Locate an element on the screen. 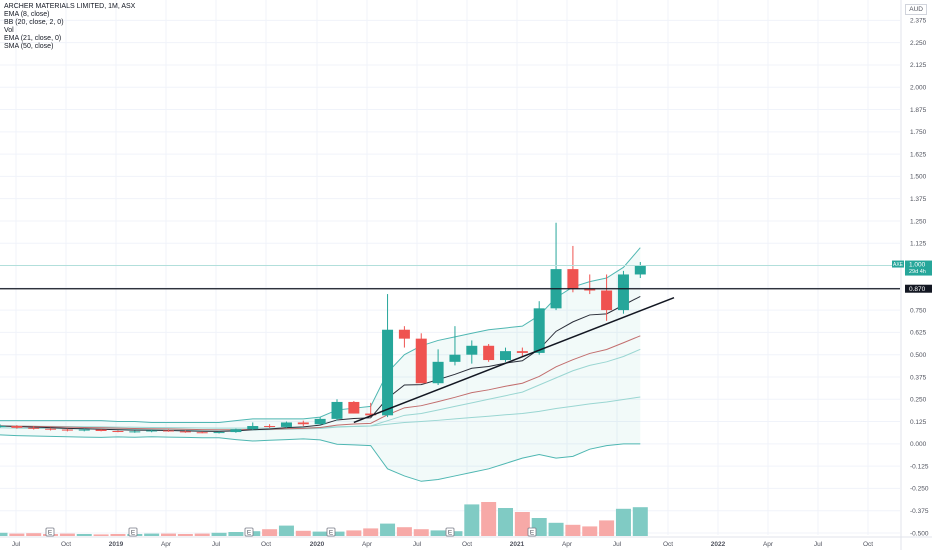 This screenshot has width=932, height=550. ema21-line is located at coordinates (320, 383).